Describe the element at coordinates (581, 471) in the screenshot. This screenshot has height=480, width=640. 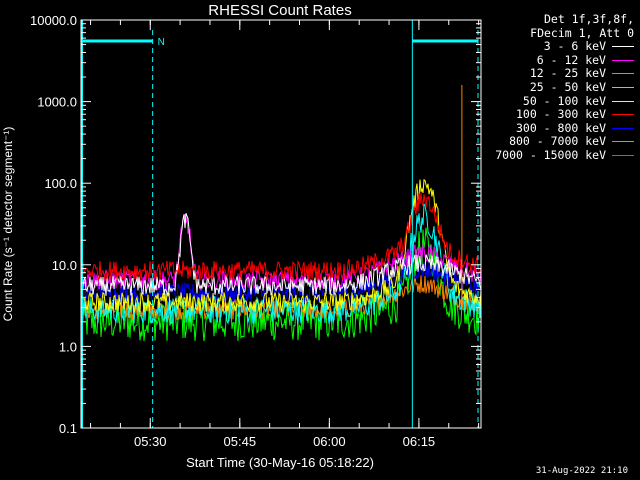
I see `timestamp-footer: 31-Aug-2022 21:10` at that location.